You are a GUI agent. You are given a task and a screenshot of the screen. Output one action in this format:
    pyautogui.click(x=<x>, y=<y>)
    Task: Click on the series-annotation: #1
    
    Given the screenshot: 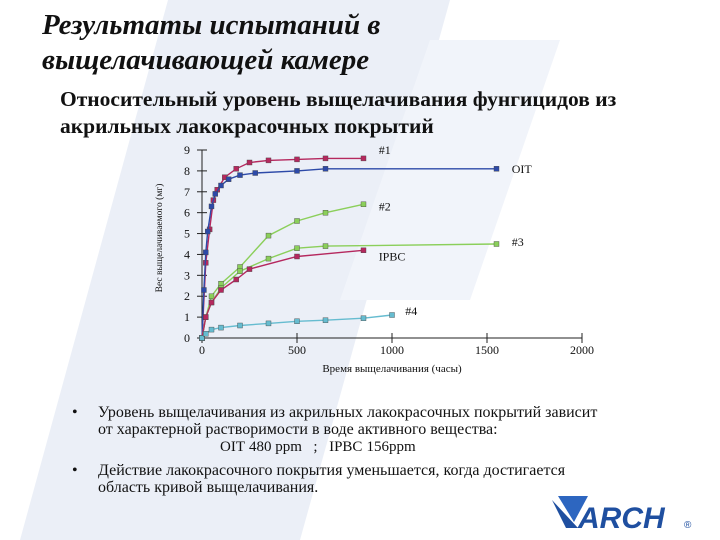 What is the action you would take?
    pyautogui.click(x=385, y=150)
    